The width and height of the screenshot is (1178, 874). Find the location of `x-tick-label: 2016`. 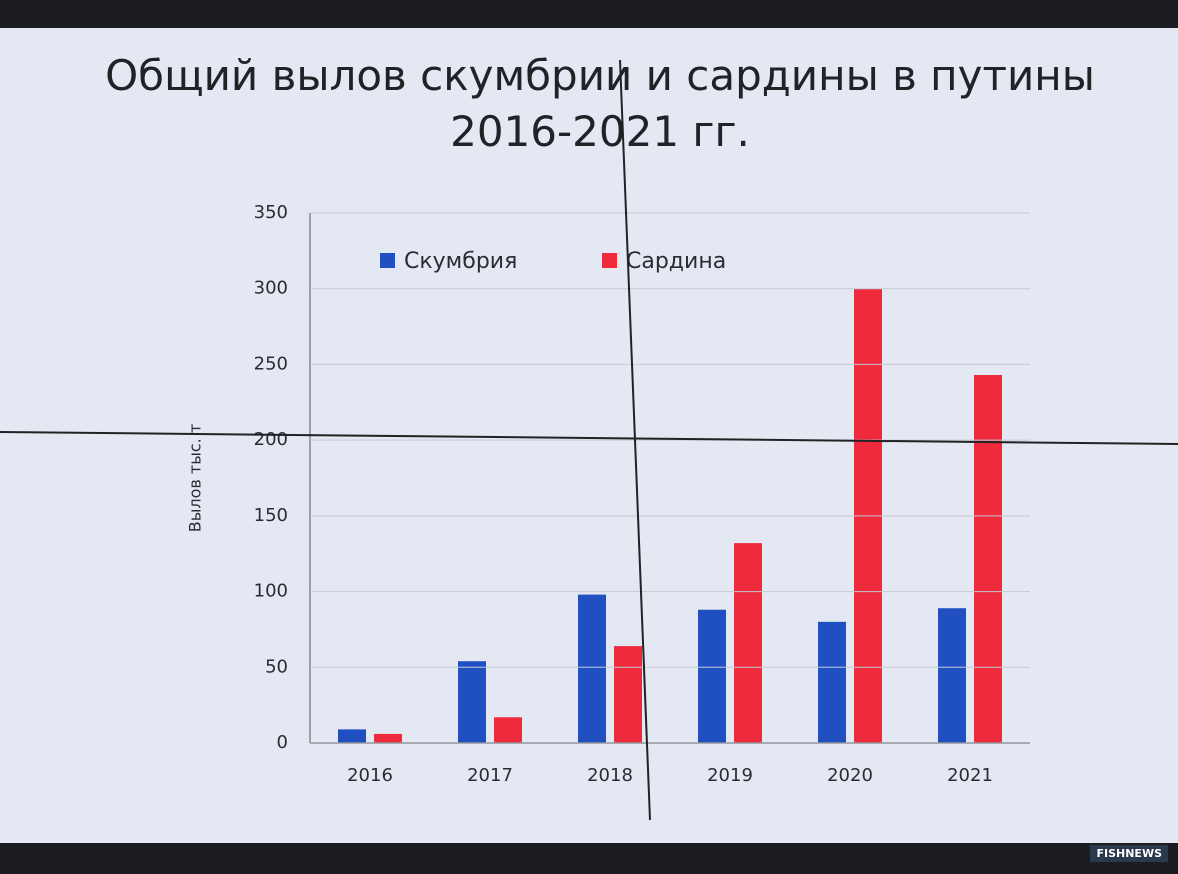

x-tick-label: 2016 is located at coordinates (370, 775).